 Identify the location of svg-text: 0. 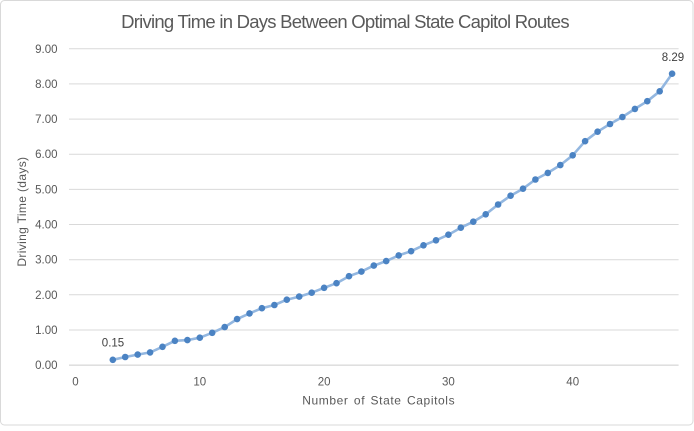
(75, 383).